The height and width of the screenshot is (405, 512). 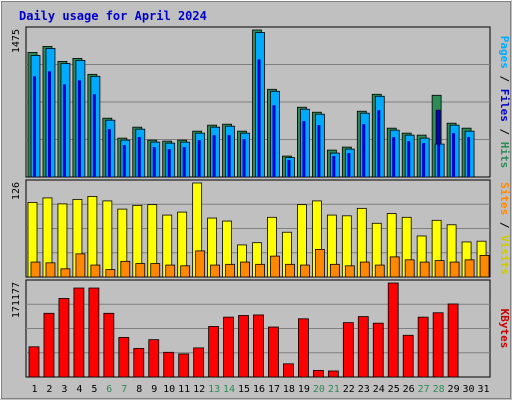 What do you see at coordinates (229, 389) in the screenshot?
I see `x-tick-label-day-14: 14` at bounding box center [229, 389].